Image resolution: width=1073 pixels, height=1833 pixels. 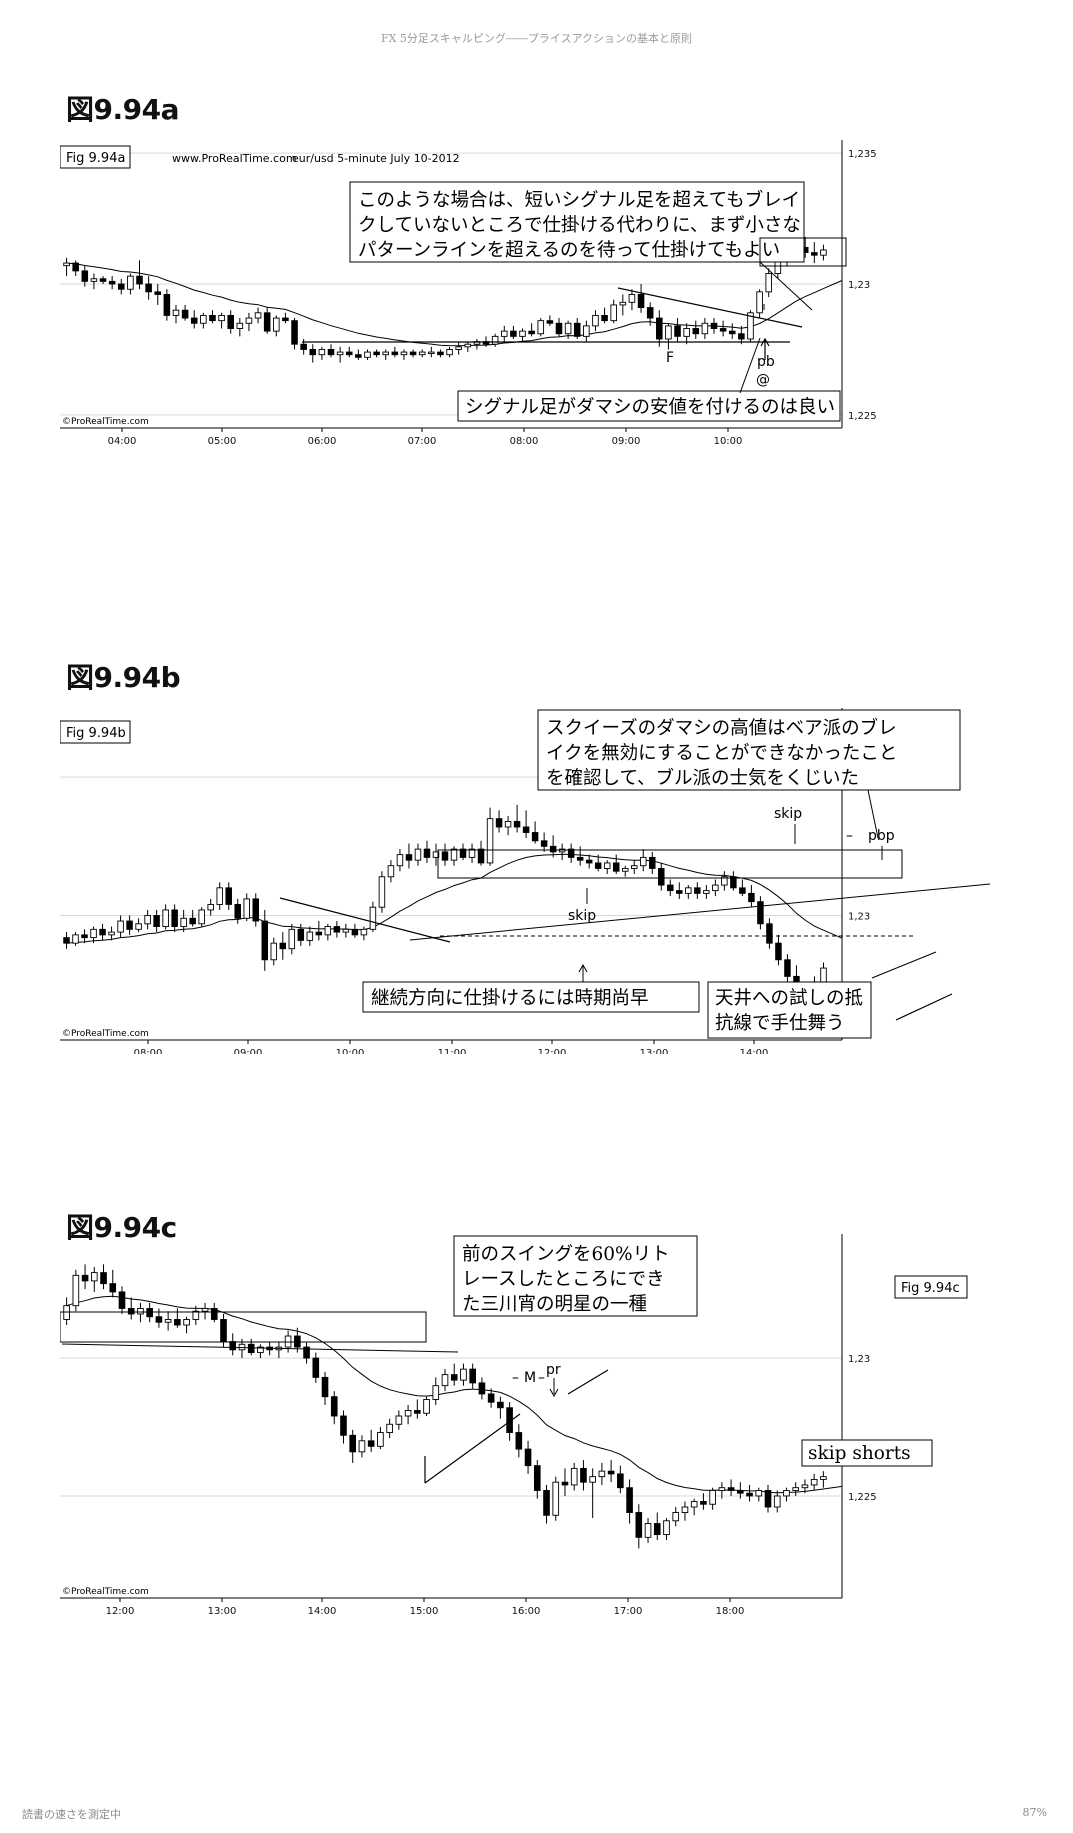 What do you see at coordinates (579, 200) in the screenshot?
I see `annotation-main-line-1: このような場合は、短いシグナル足を超えてもブレイ` at bounding box center [579, 200].